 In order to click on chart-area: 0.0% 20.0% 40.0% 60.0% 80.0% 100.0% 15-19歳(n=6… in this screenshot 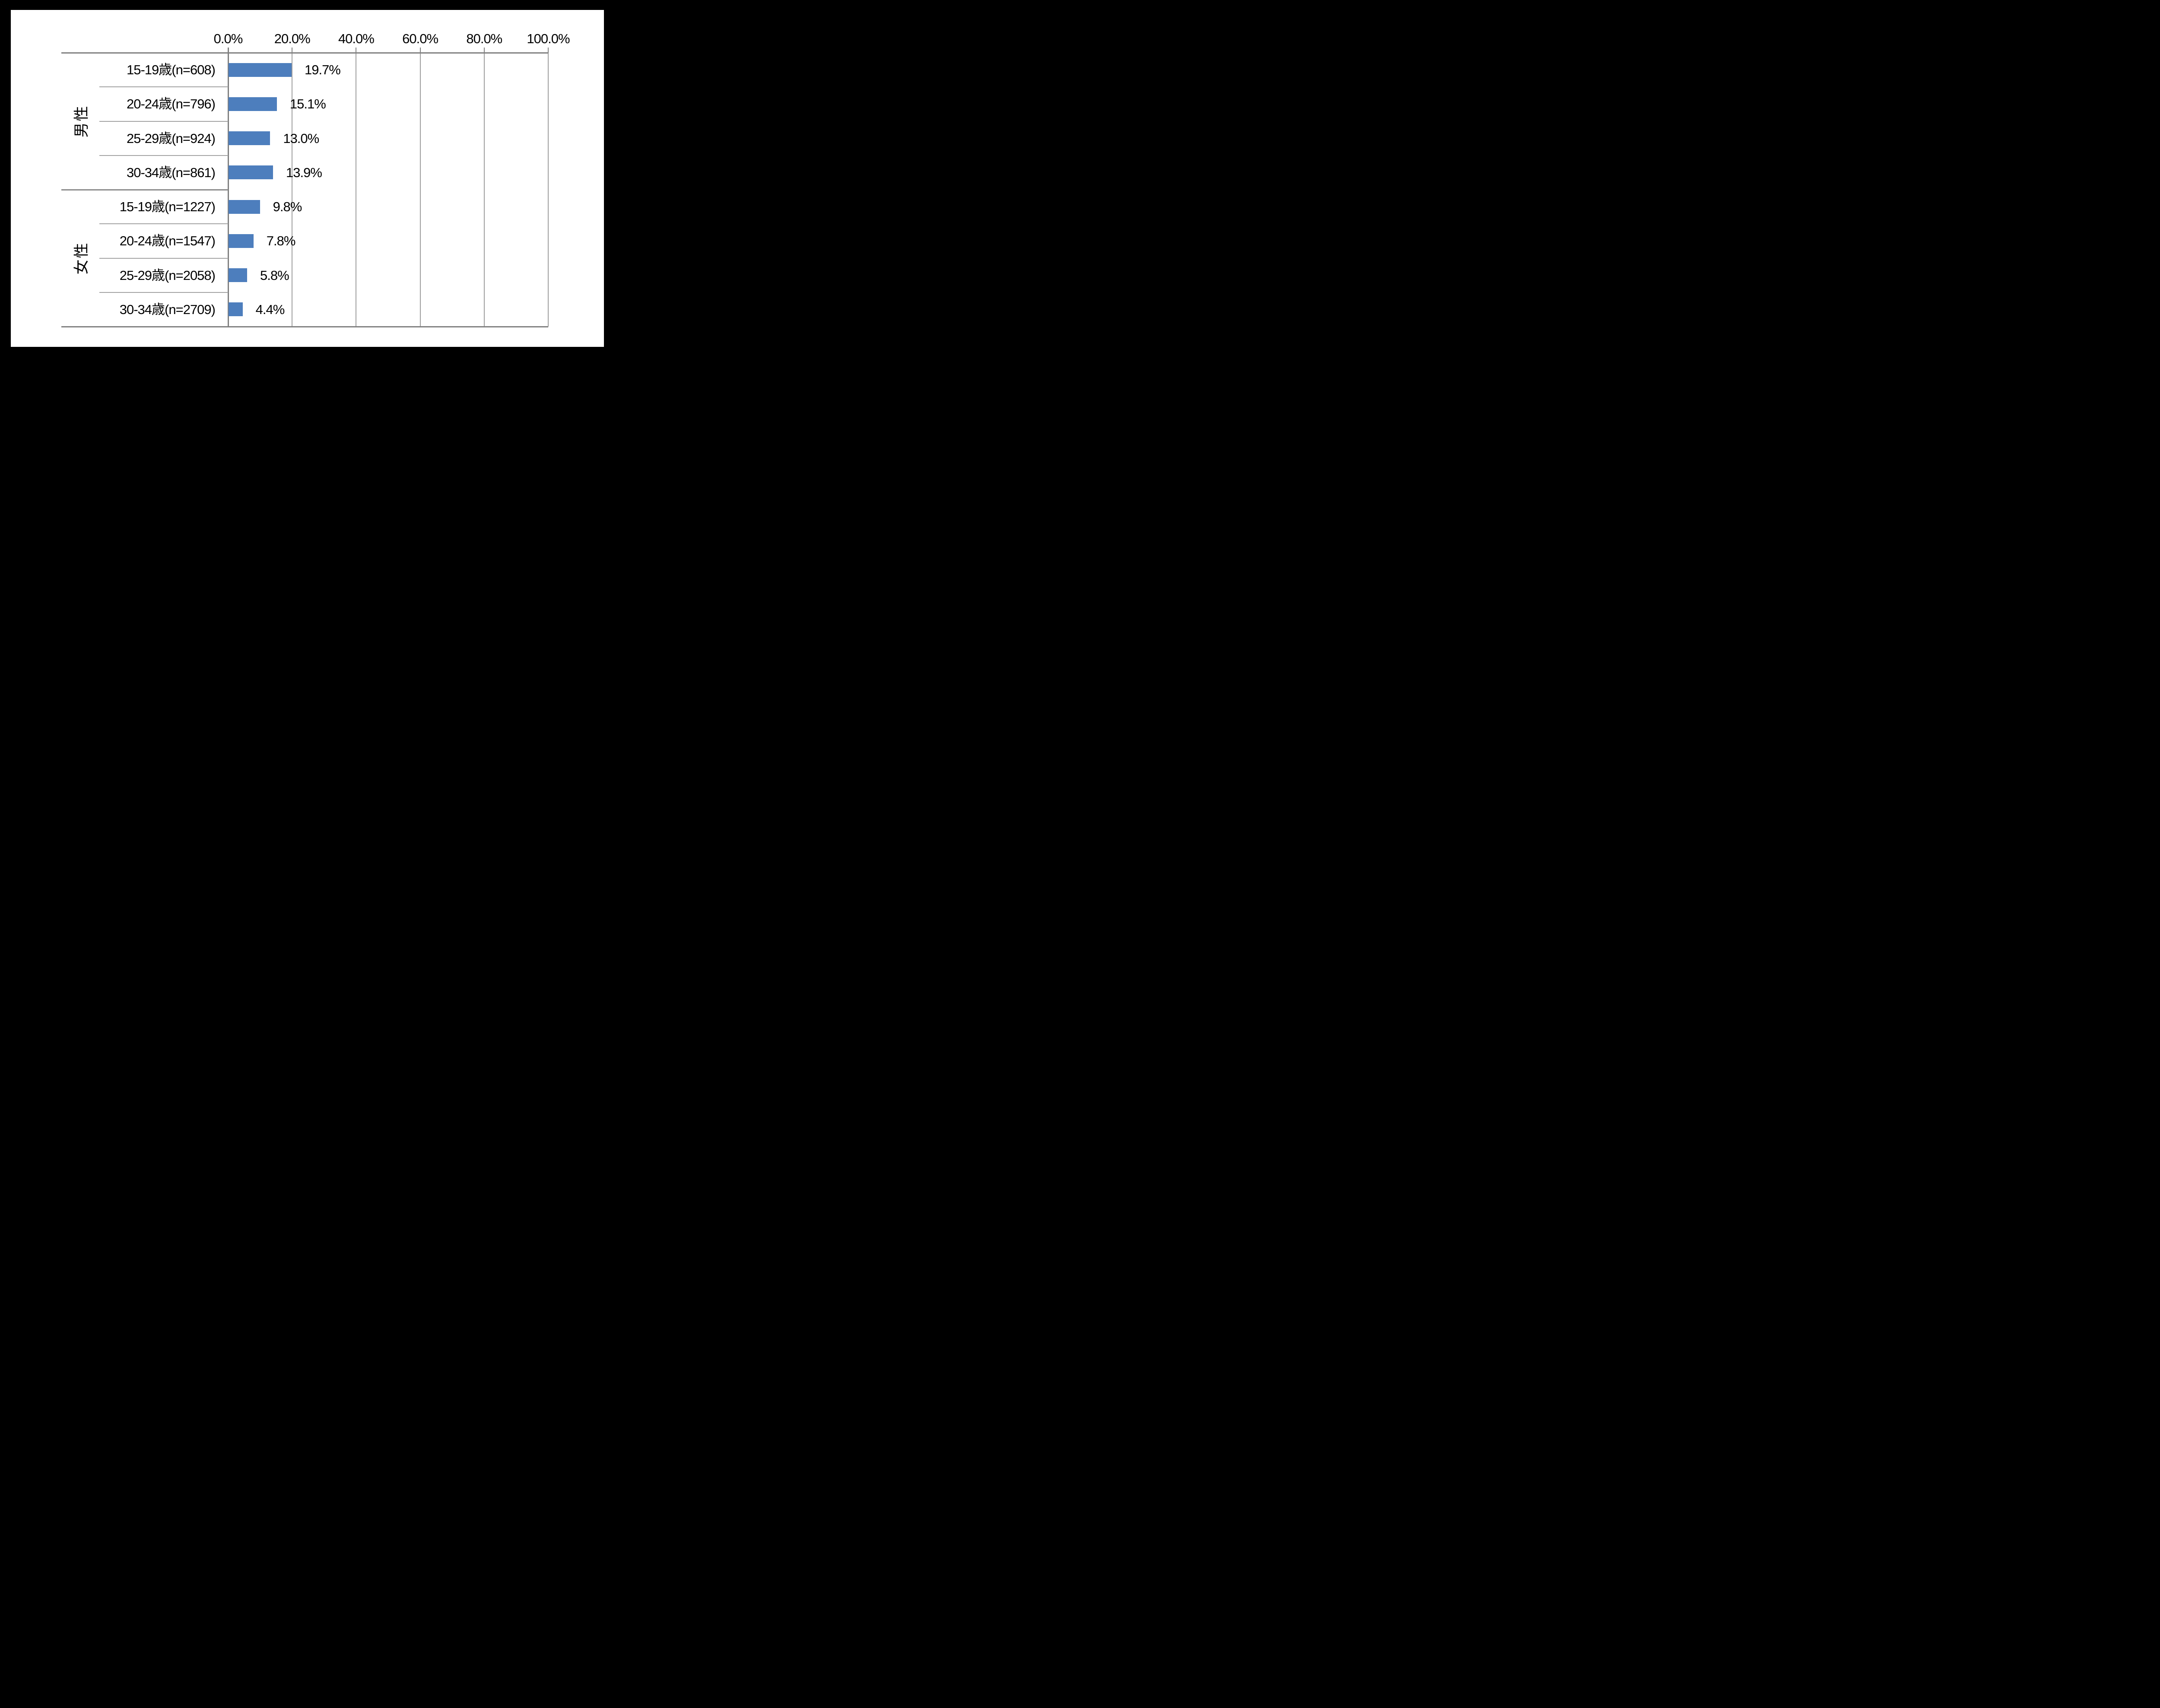, I will do `click(307, 178)`.